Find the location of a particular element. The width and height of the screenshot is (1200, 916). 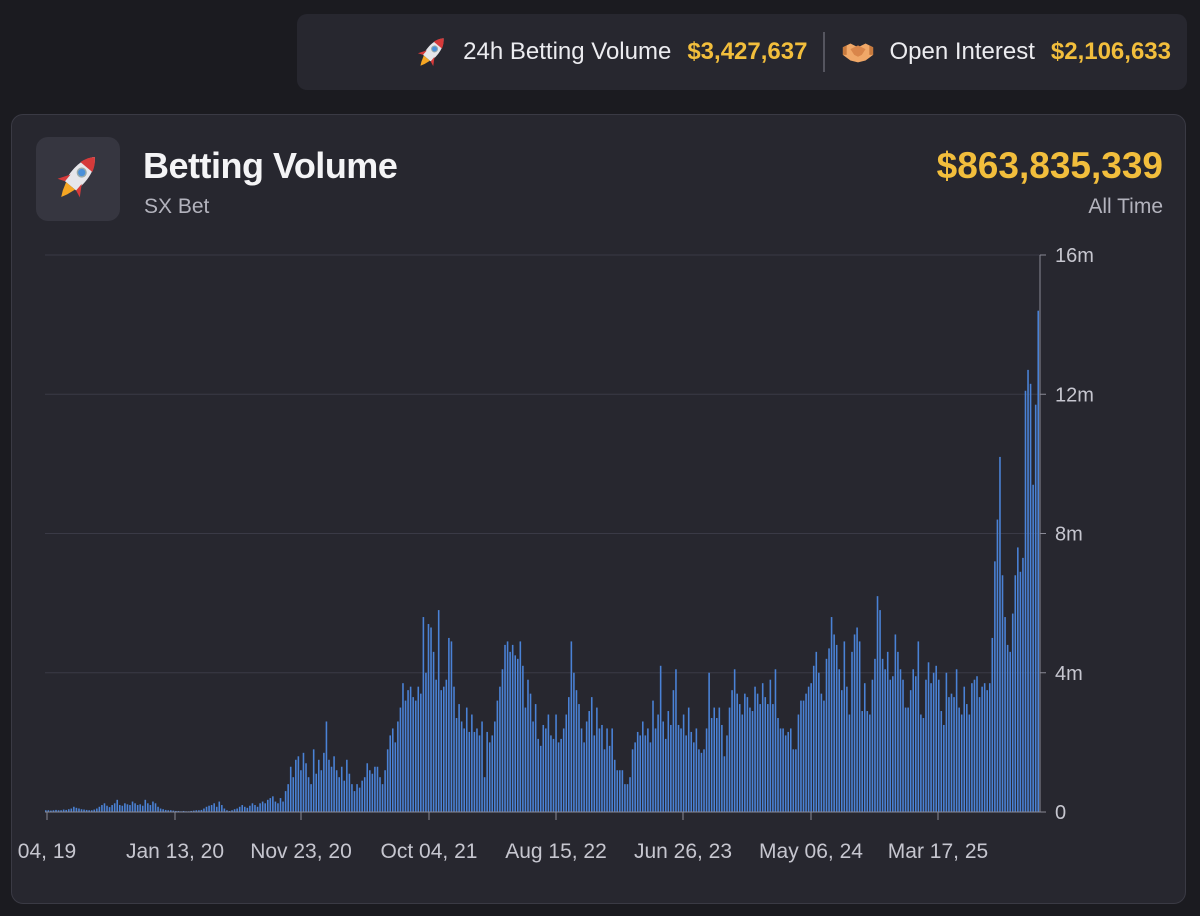

open-interest-stat: Open Interest $2,106,633 is located at coordinates (1006, 52).